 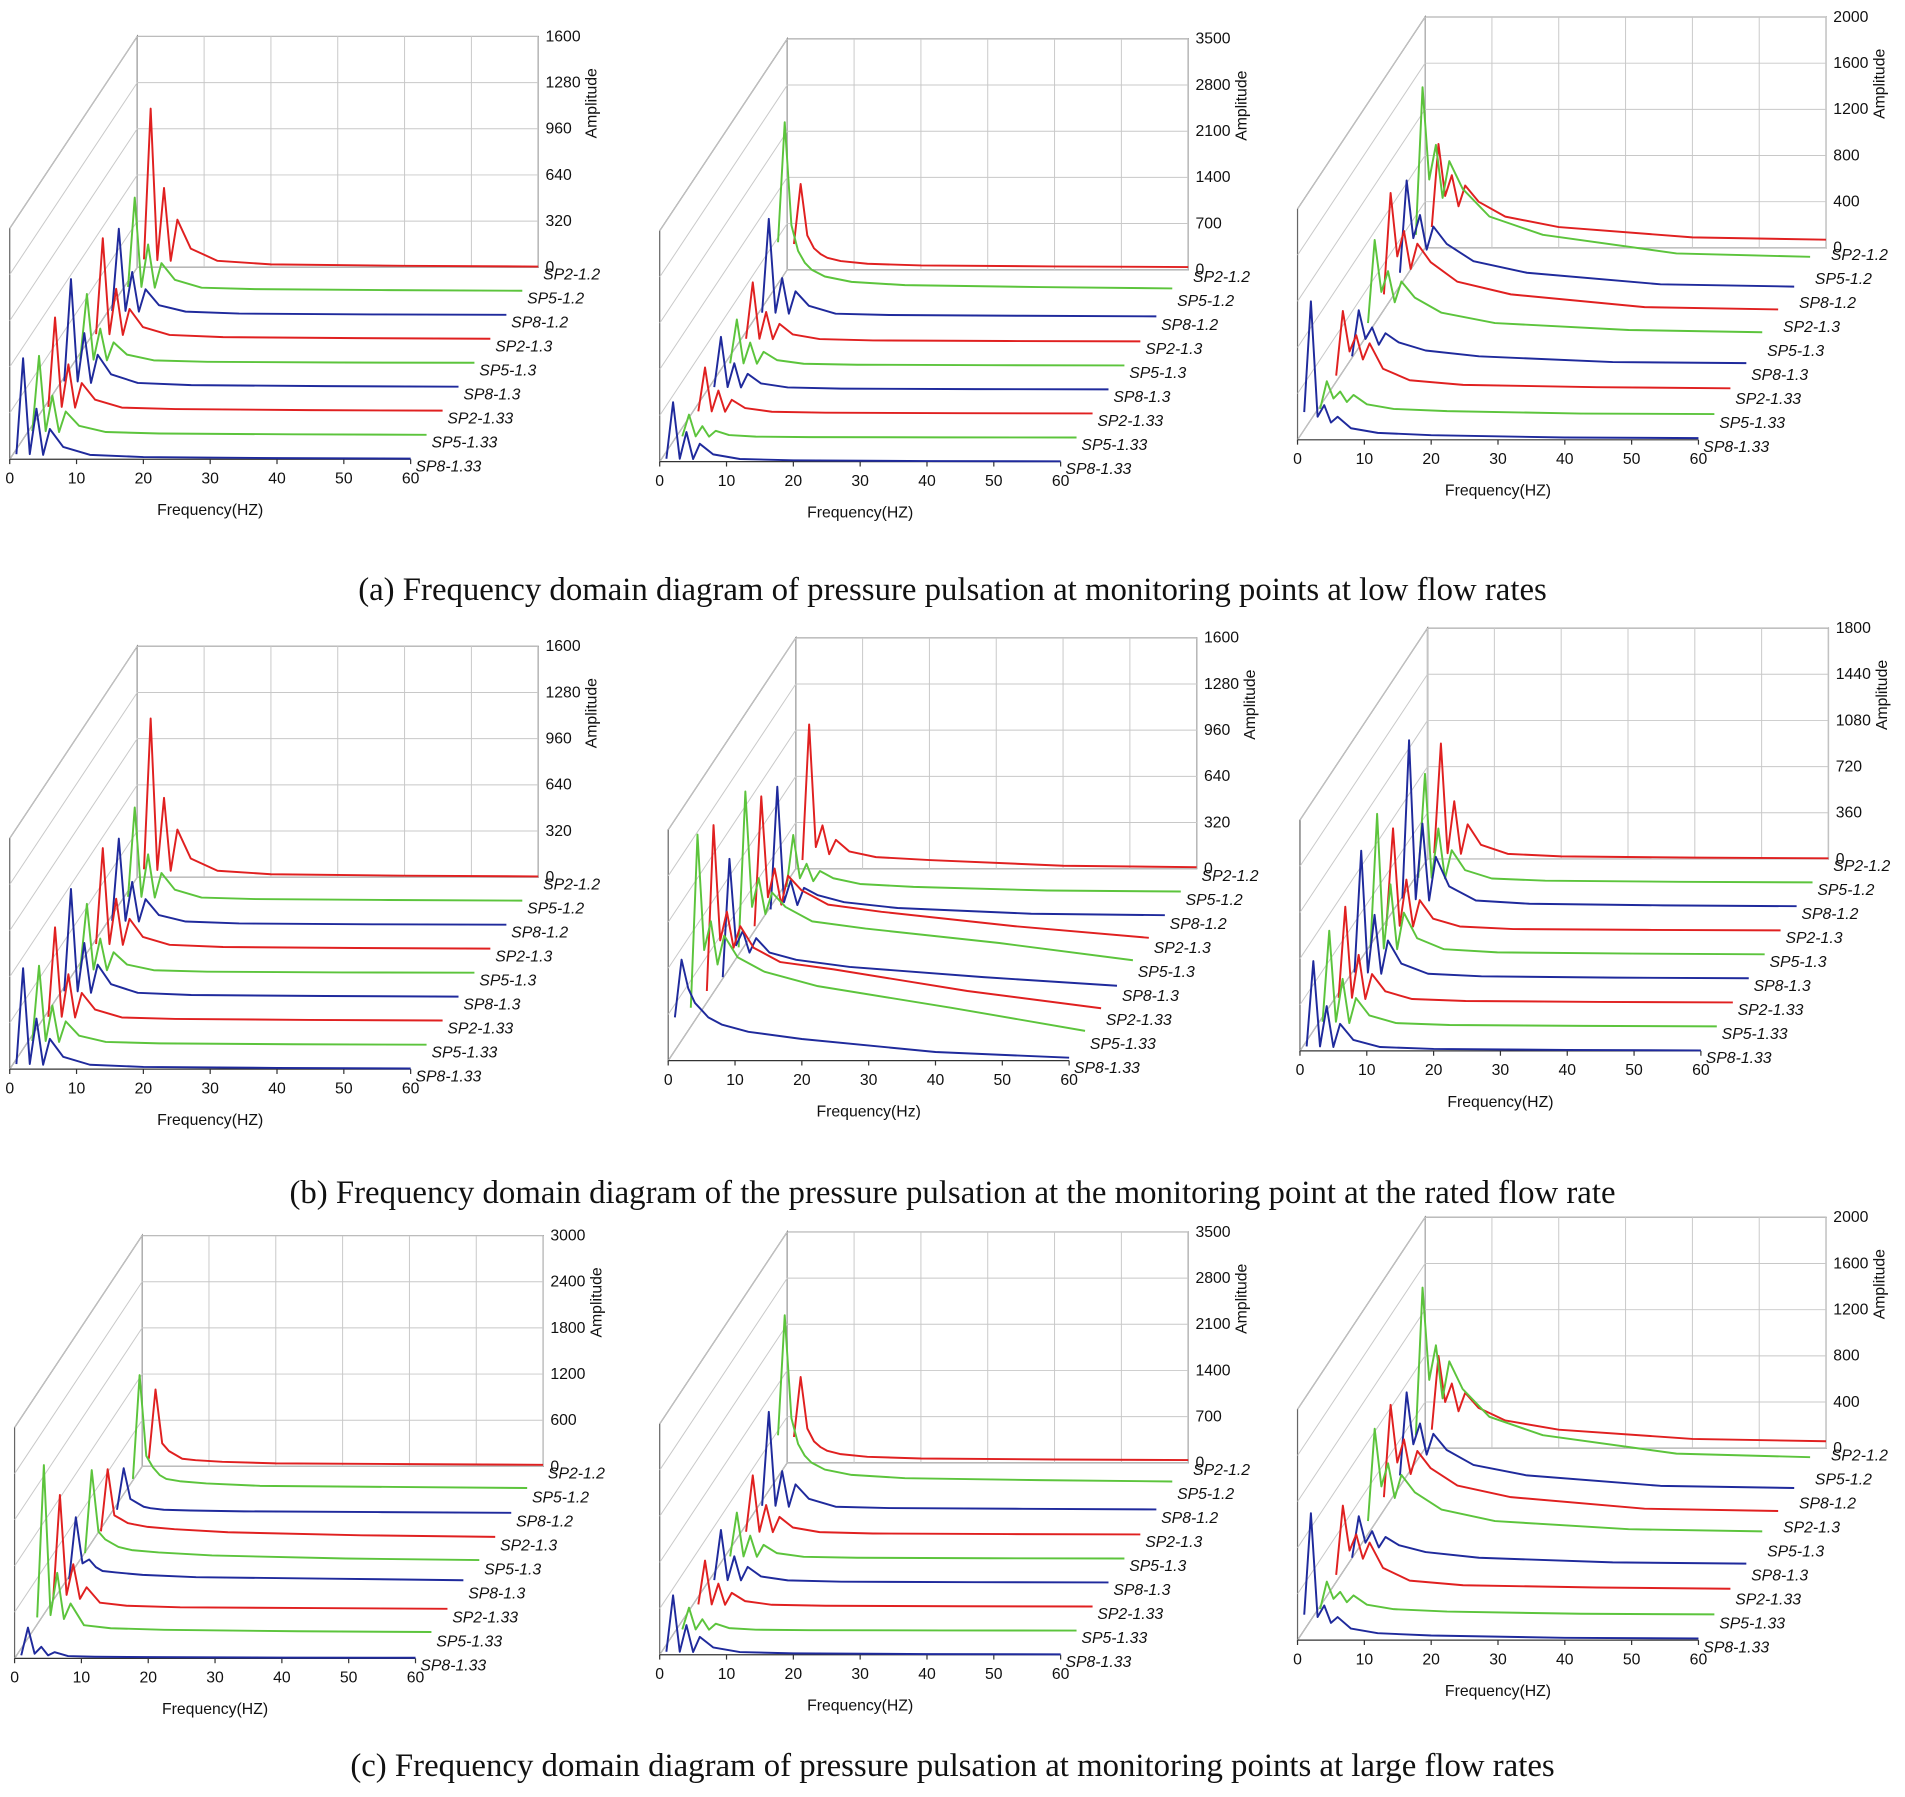 I want to click on y-tick-label: 320, so click(x=1217, y=822).